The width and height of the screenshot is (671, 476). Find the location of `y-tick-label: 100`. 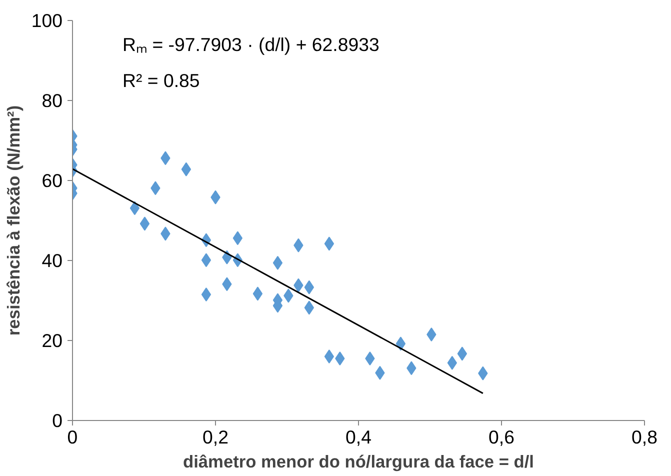

y-tick-label: 100 is located at coordinates (47, 20).